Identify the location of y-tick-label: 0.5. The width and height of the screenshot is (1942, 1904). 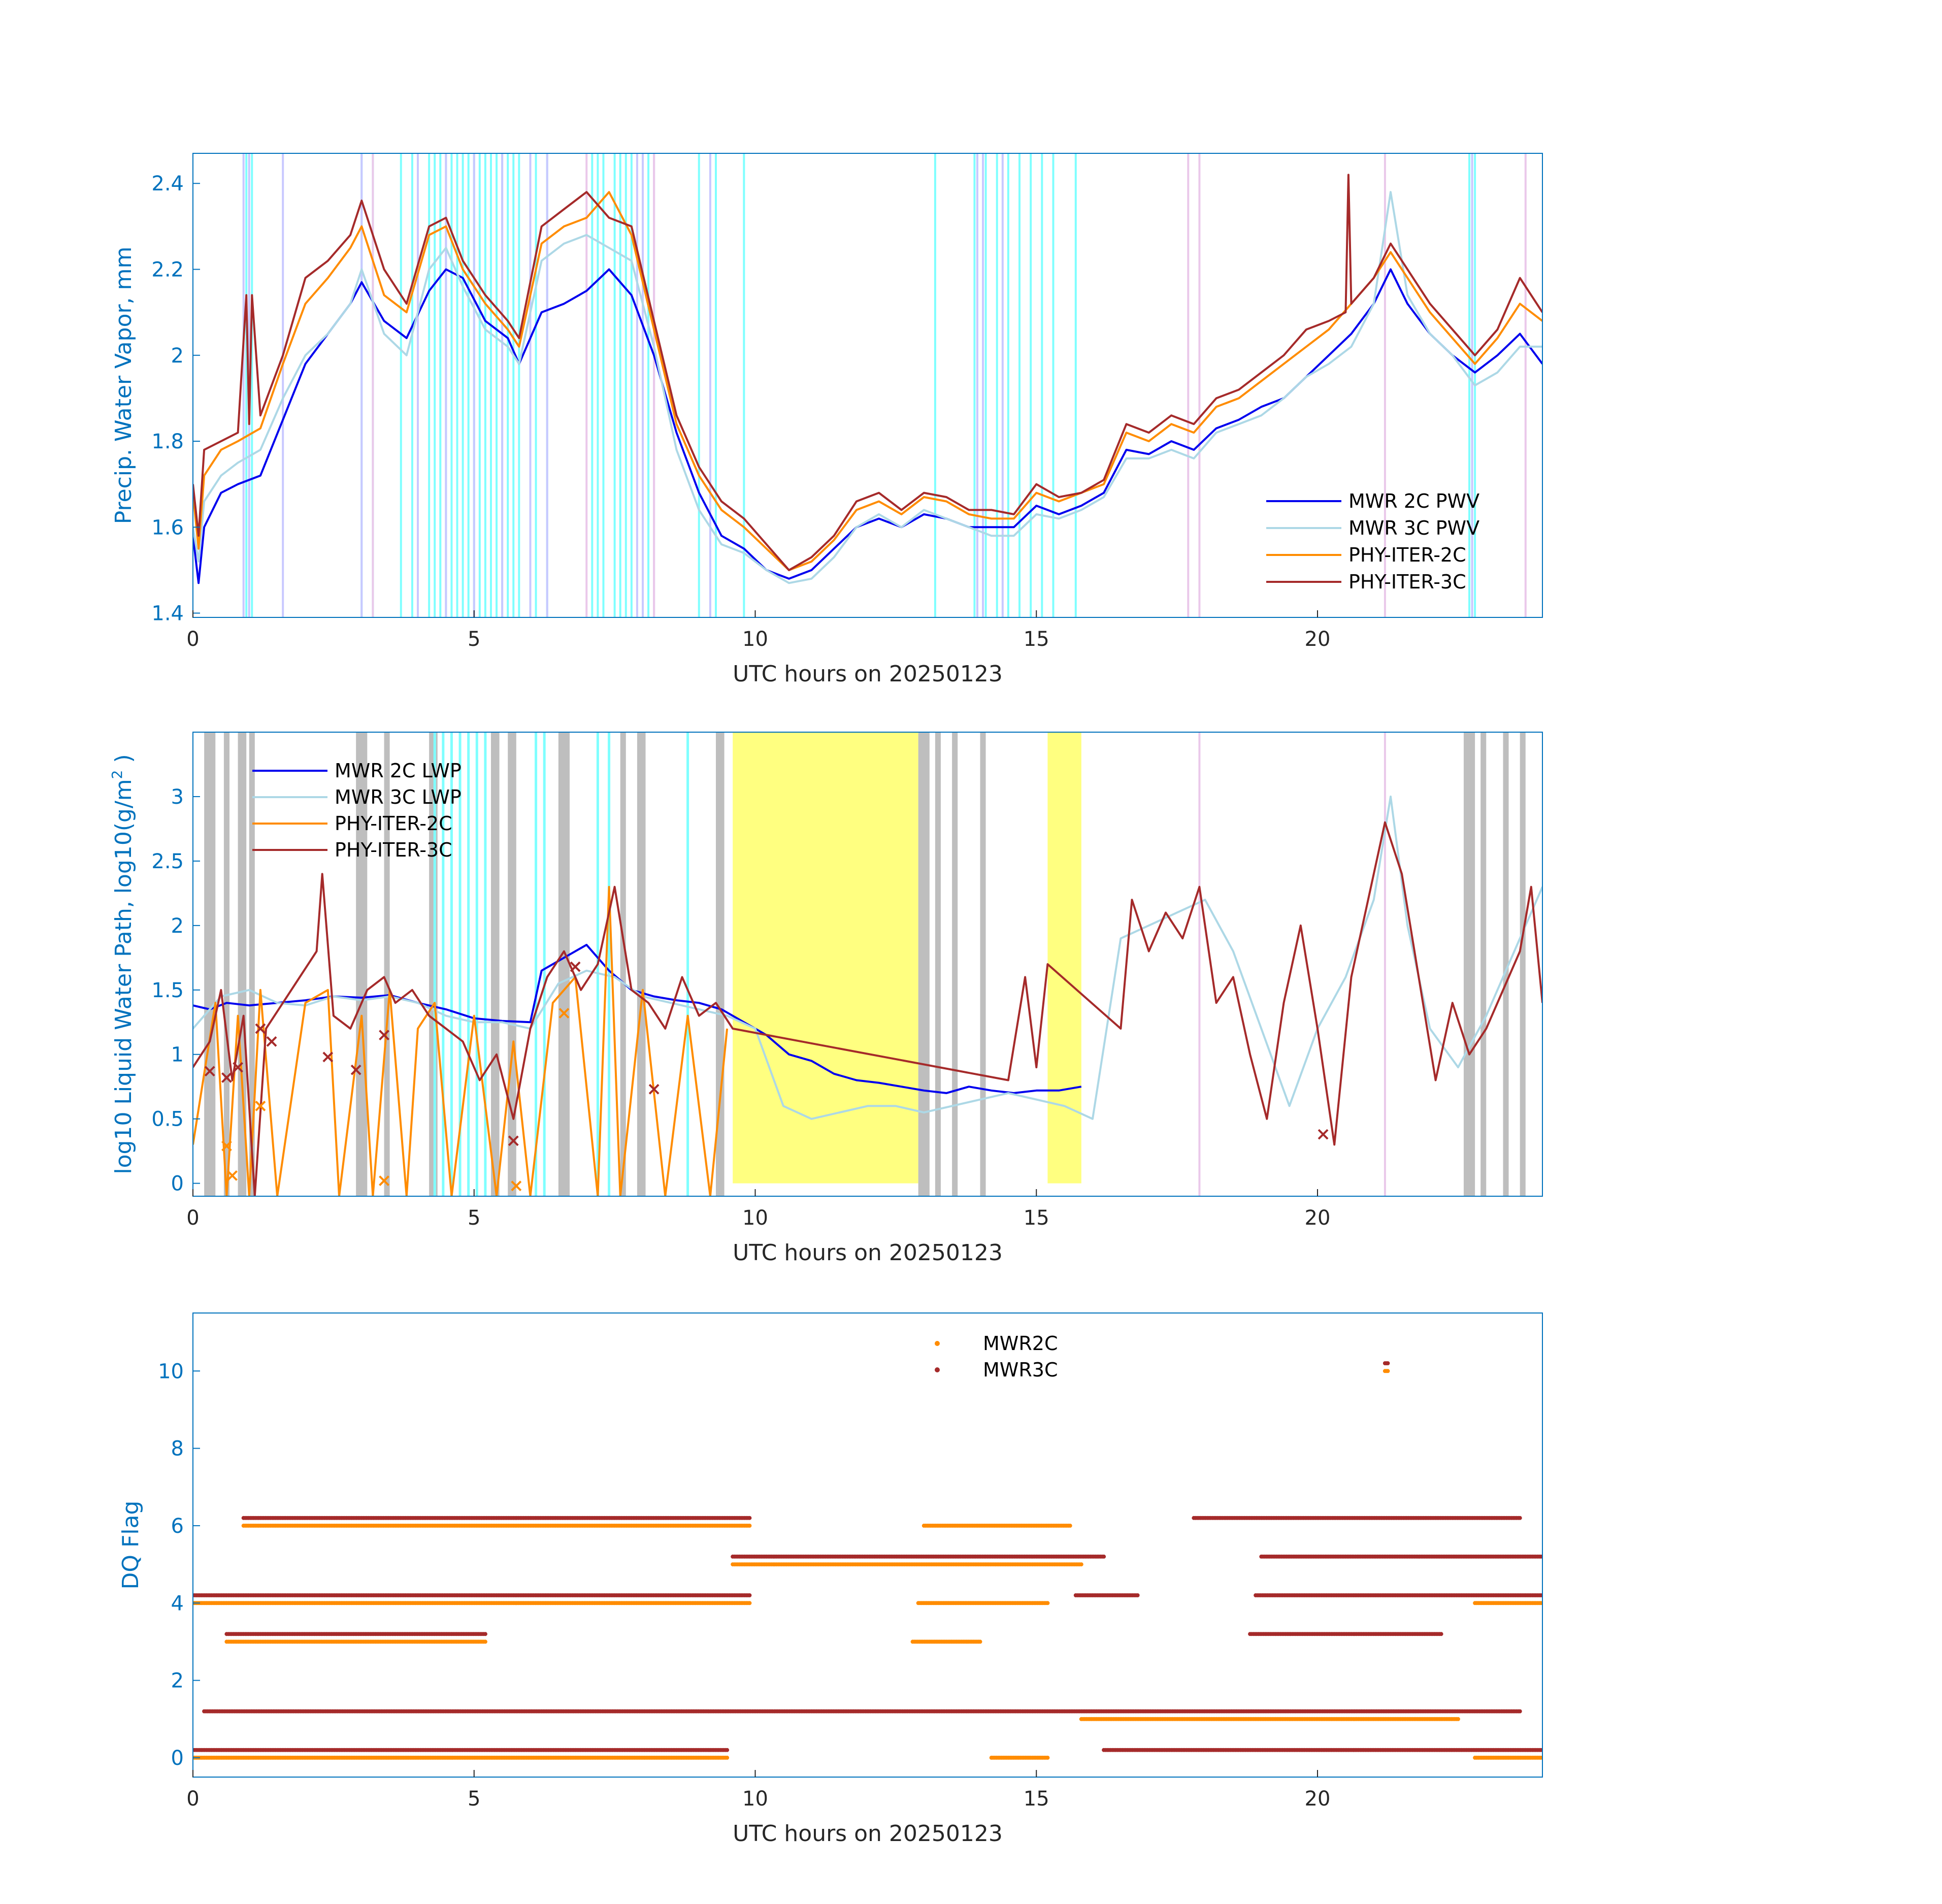
(167, 1119).